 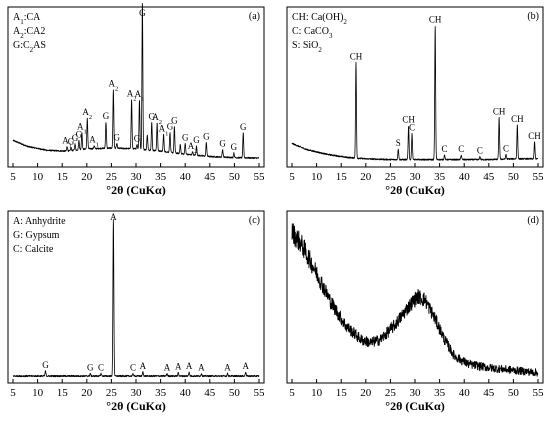 What do you see at coordinates (533, 220) in the screenshot?
I see `panel-label: (d)` at bounding box center [533, 220].